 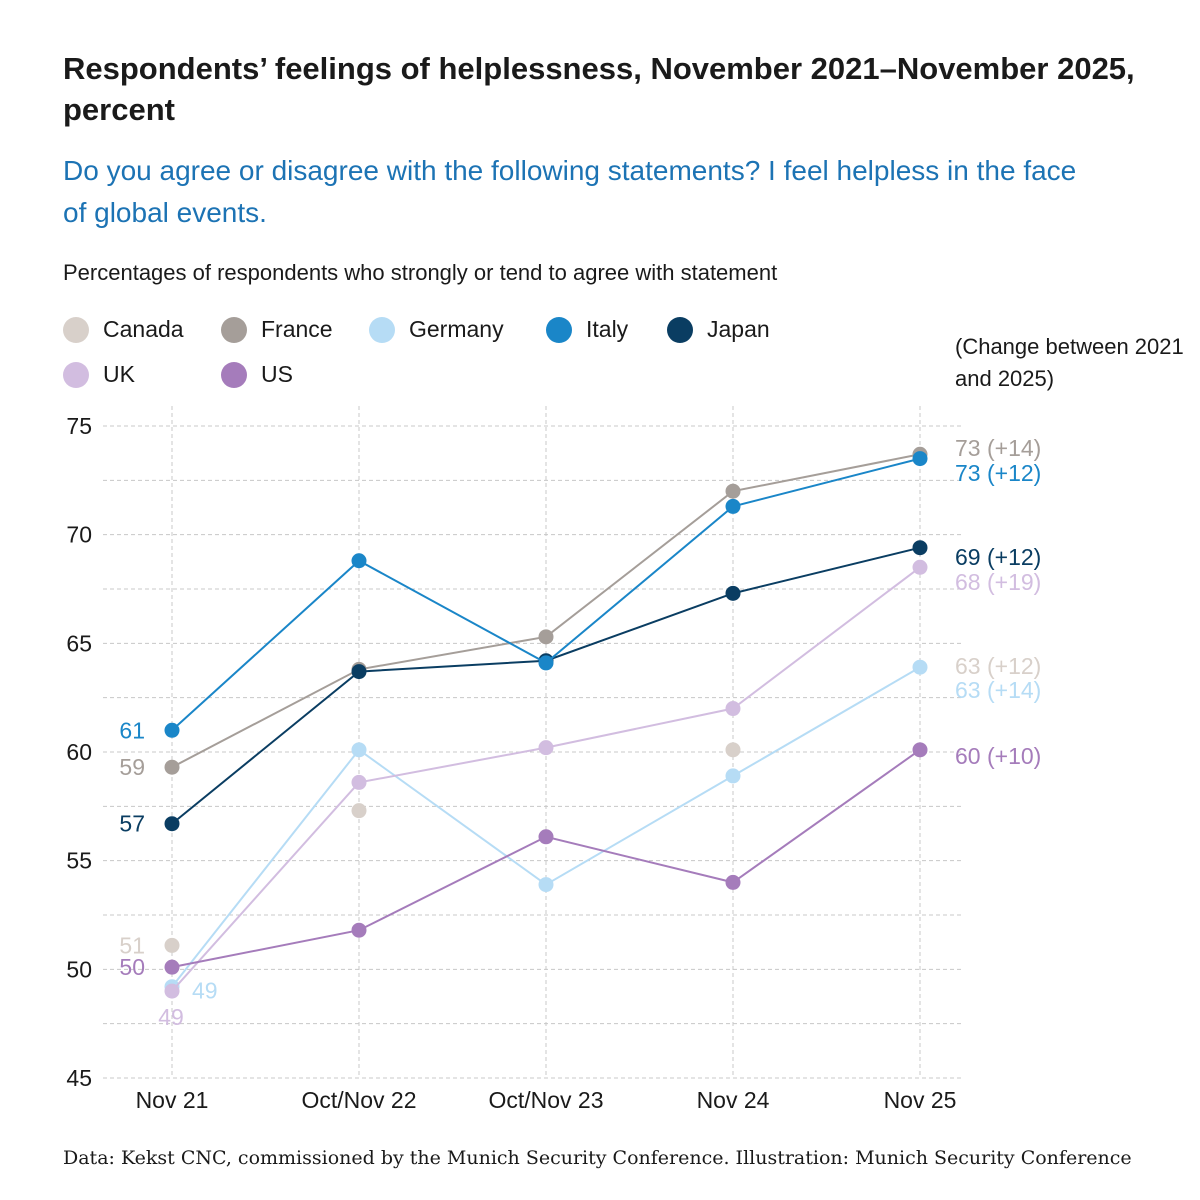 I want to click on legend-swatch-canada, so click(x=76, y=329).